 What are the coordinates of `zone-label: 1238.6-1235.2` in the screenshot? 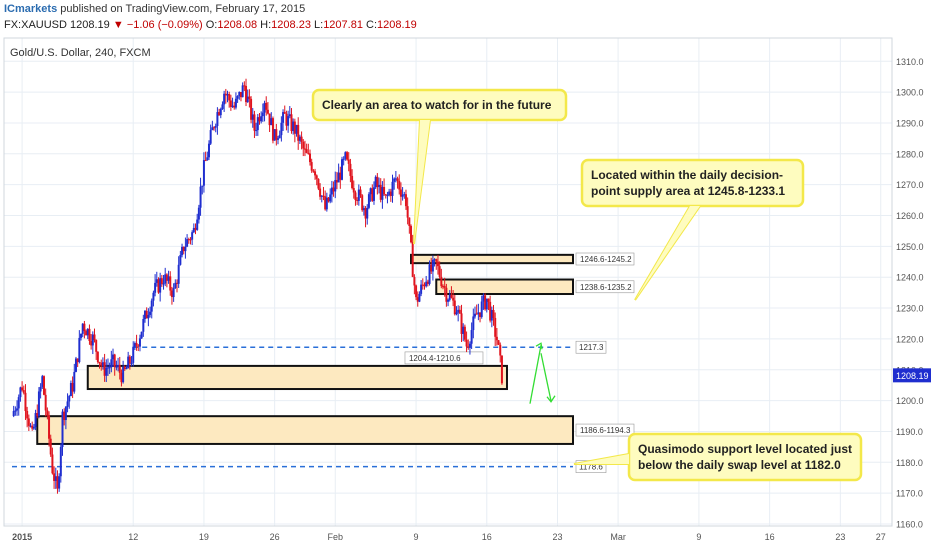 It's located at (606, 287).